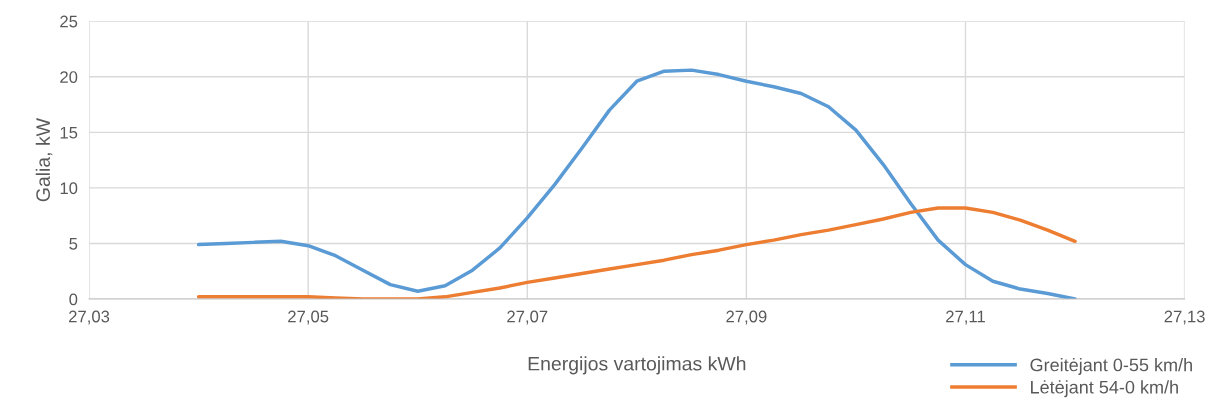 This screenshot has height=408, width=1210. Describe the element at coordinates (69, 21) in the screenshot. I see `y-tick-label: 25` at that location.